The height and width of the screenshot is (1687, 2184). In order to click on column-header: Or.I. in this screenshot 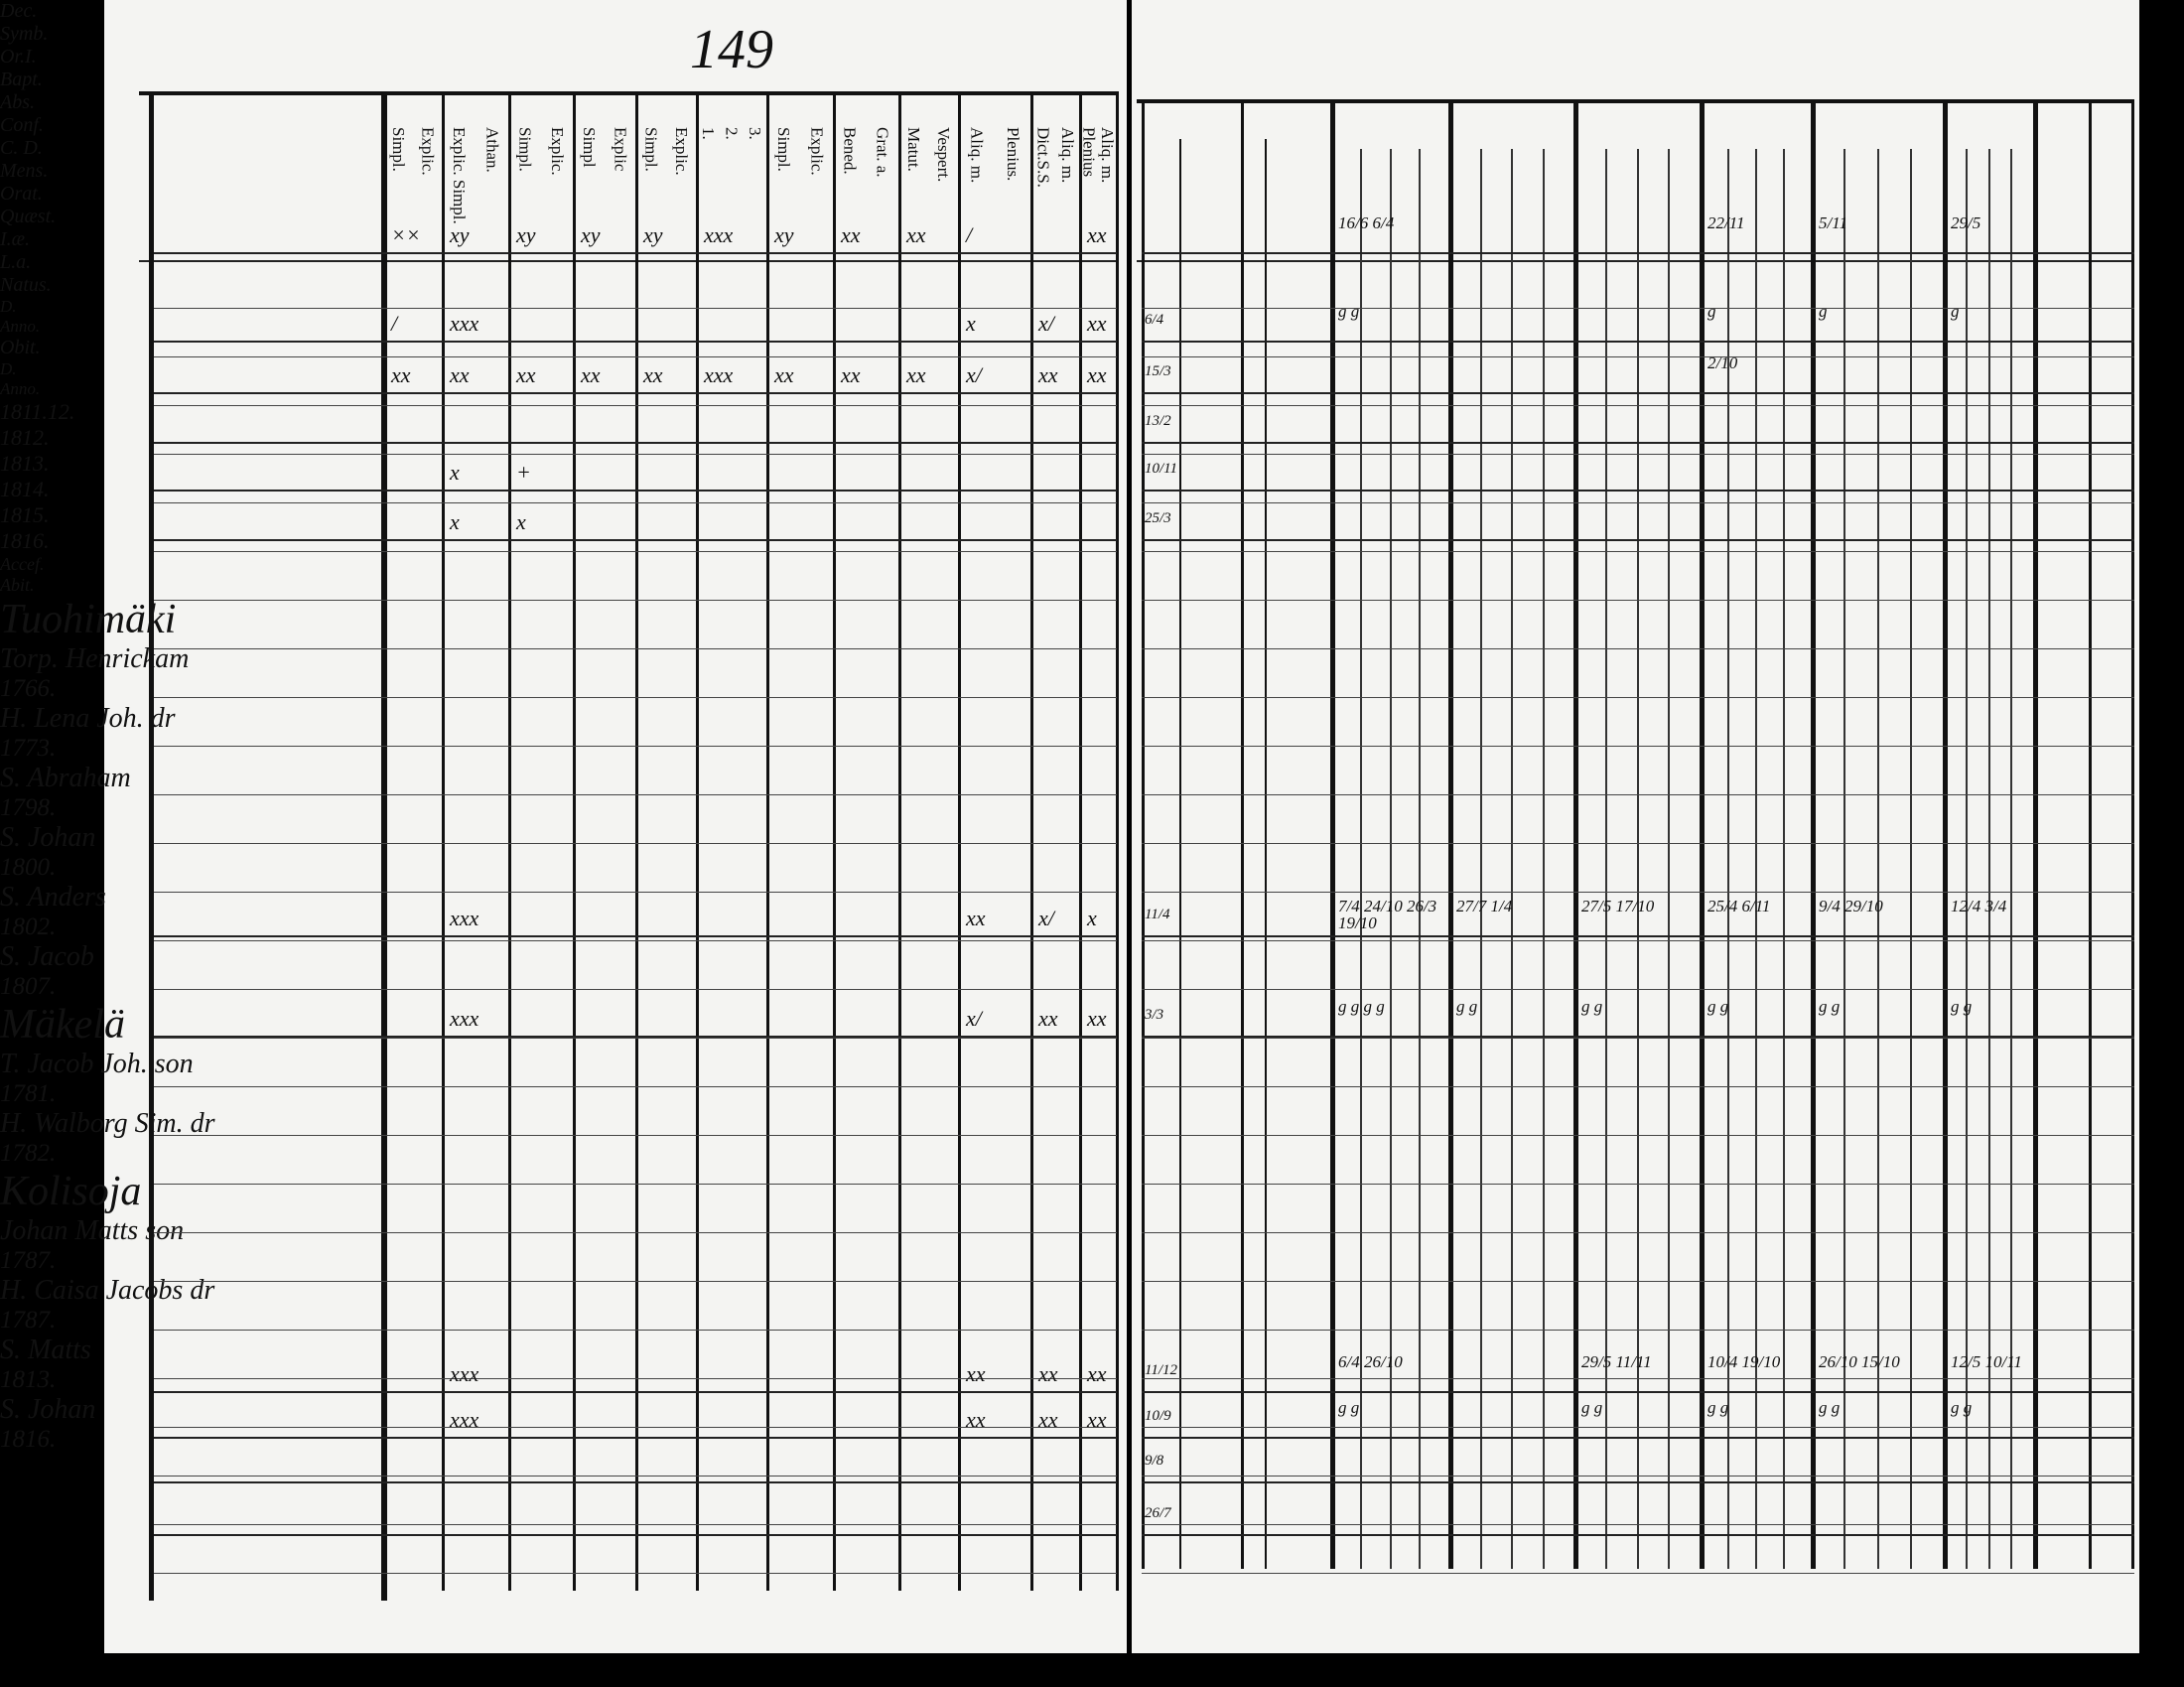, I will do `click(18, 57)`.